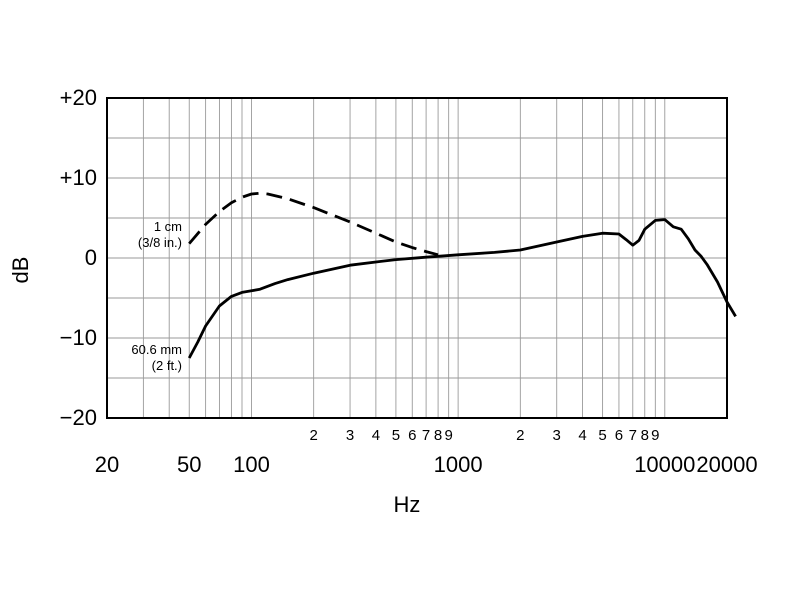  I want to click on series-annotation-line: (3/8 in.), so click(160, 242).